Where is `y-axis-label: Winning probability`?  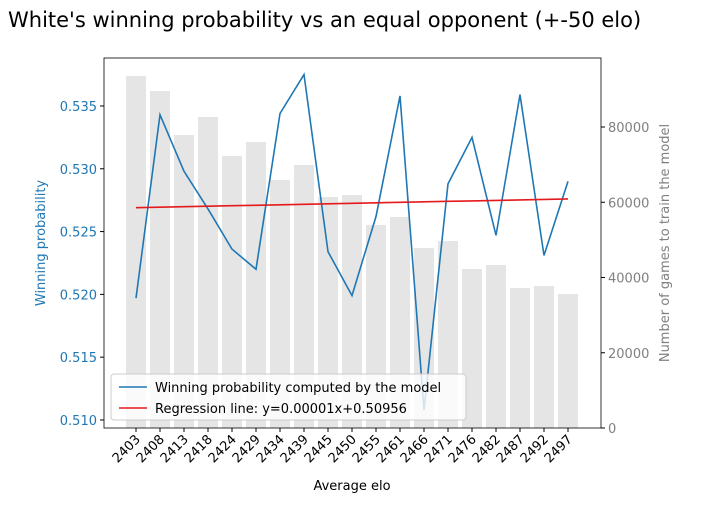 y-axis-label: Winning probability is located at coordinates (41, 243).